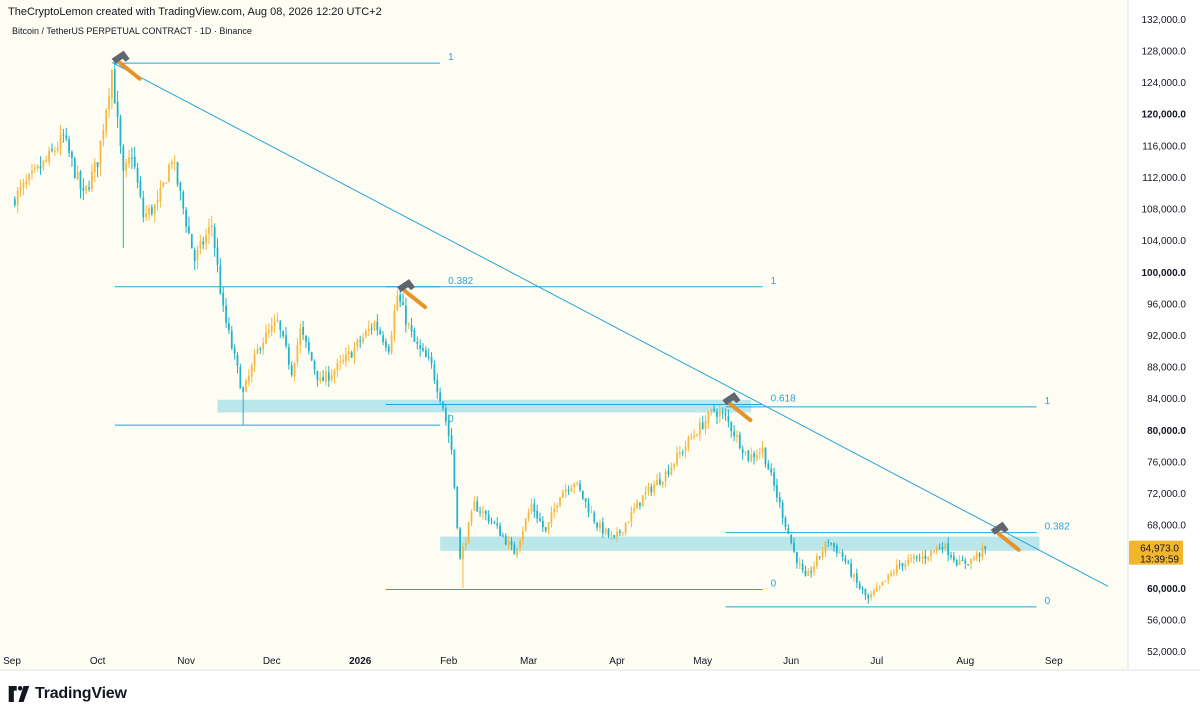 This screenshot has width=1200, height=715. Describe the element at coordinates (98, 661) in the screenshot. I see `time-tick-label: Oct` at that location.